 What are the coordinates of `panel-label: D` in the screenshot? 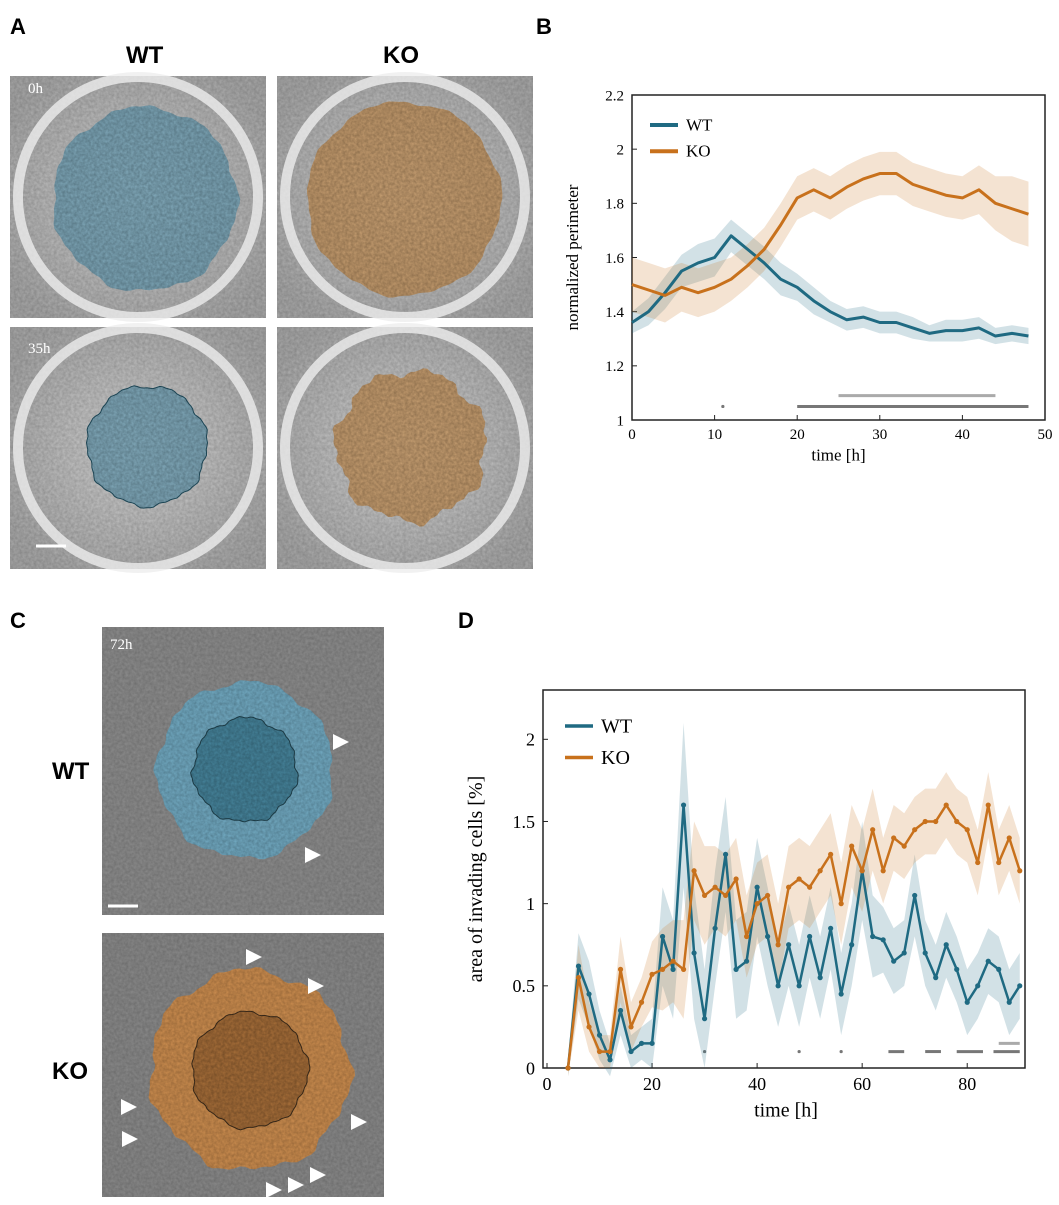 It's located at (466, 620).